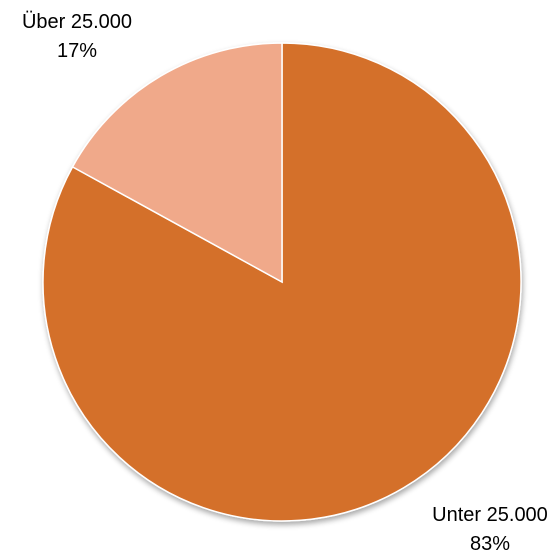 The image size is (558, 557). I want to click on label-under-25000-percent: 83%, so click(490, 544).